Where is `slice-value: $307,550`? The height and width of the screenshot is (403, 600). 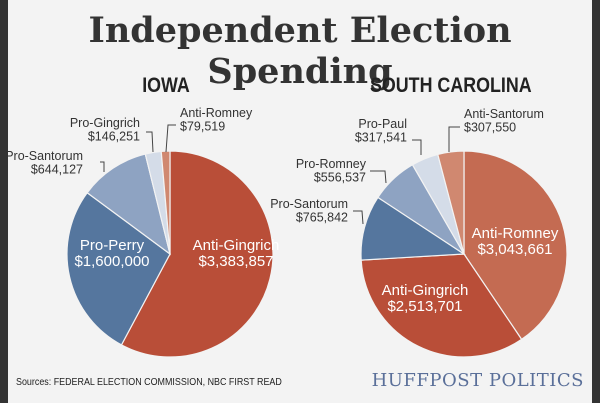 slice-value: $307,550 is located at coordinates (490, 128).